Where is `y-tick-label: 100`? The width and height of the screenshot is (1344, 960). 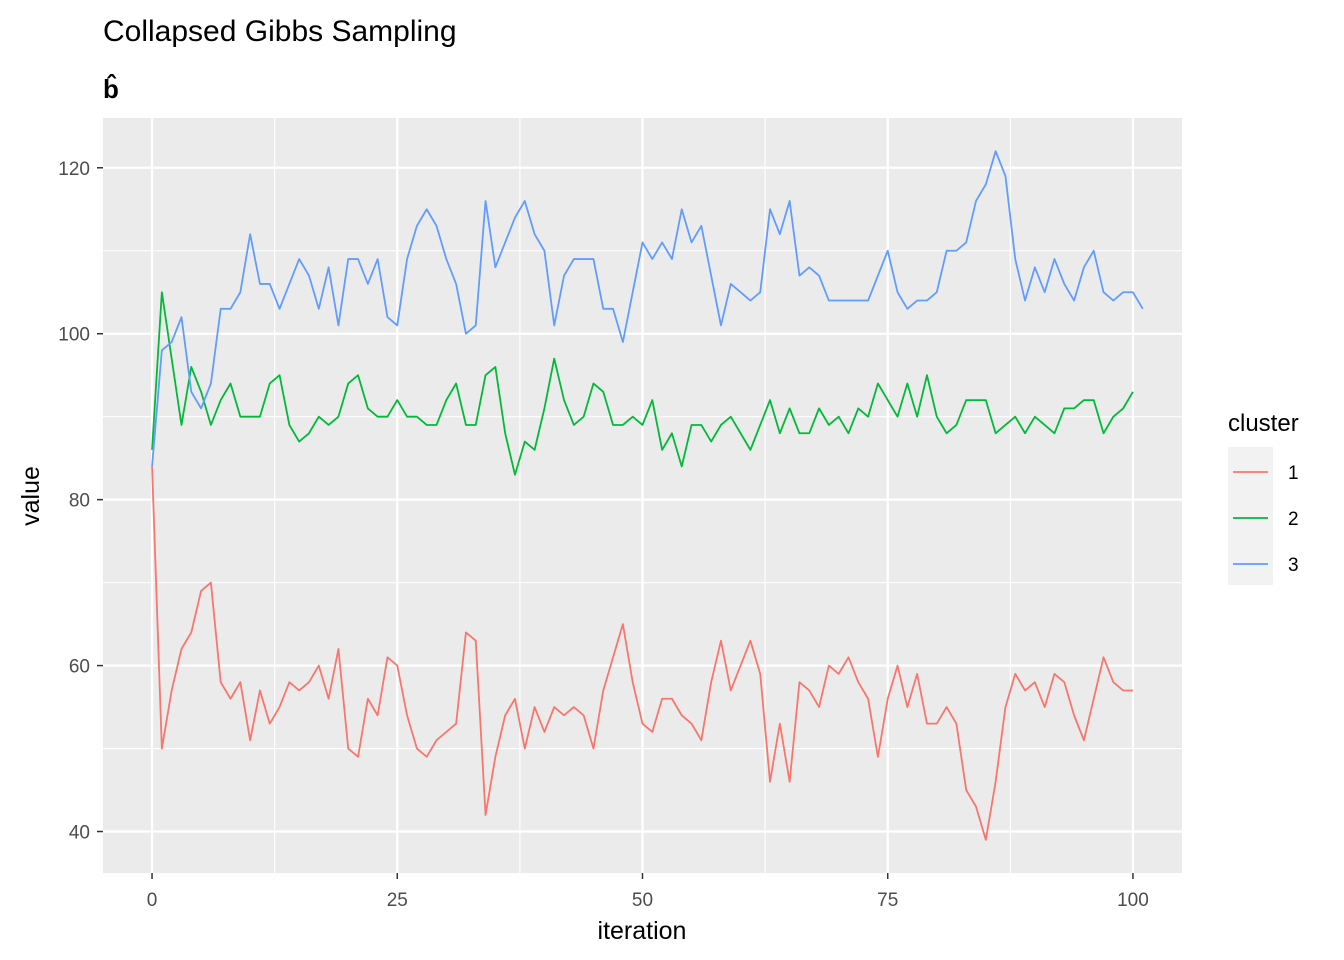
y-tick-label: 100 is located at coordinates (74, 335).